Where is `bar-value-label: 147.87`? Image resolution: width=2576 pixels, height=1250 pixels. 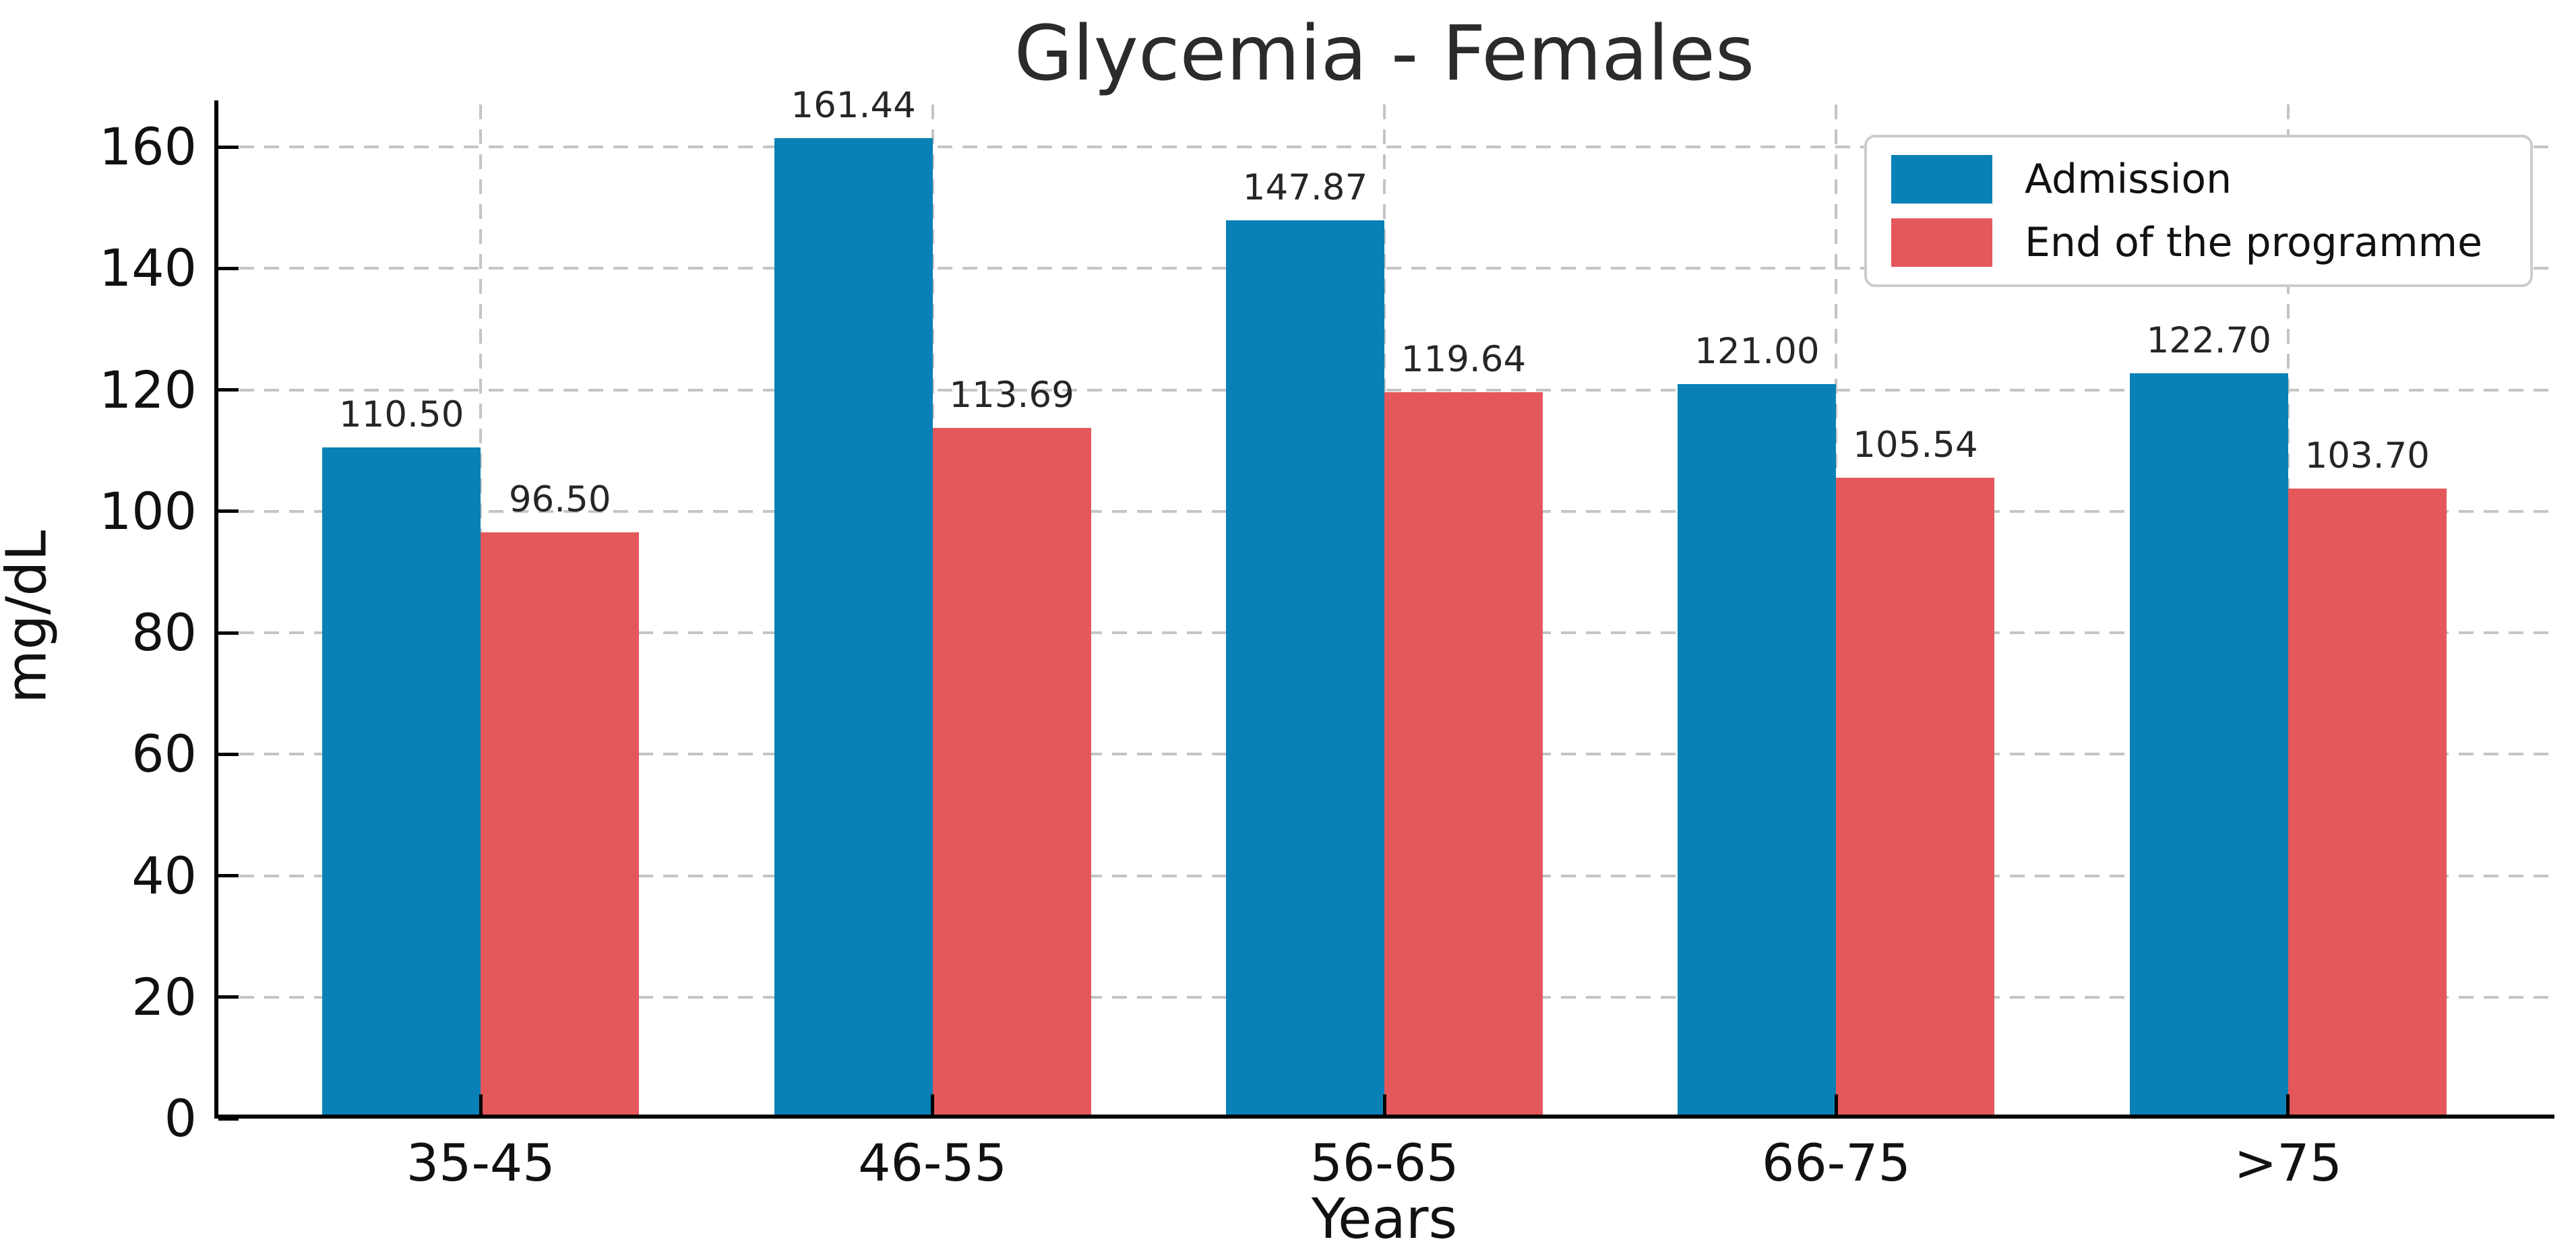 bar-value-label: 147.87 is located at coordinates (1305, 188).